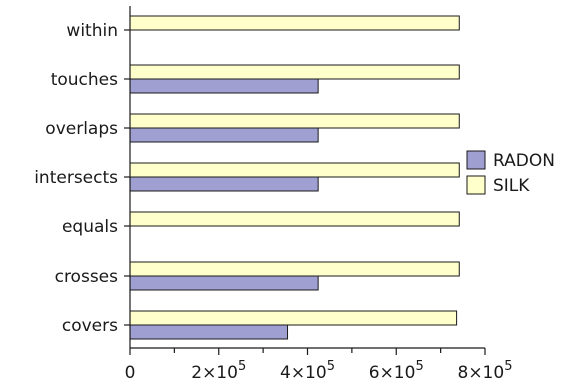 Image resolution: width=578 pixels, height=388 pixels. What do you see at coordinates (84, 80) in the screenshot?
I see `category-label-touches: touches` at bounding box center [84, 80].